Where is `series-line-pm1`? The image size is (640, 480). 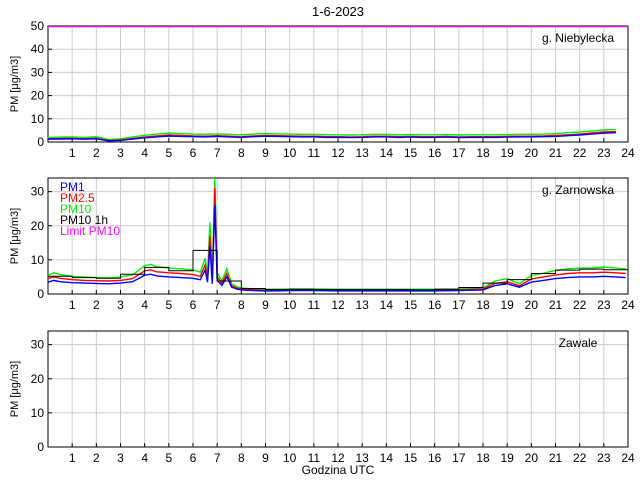
series-line-pm1 is located at coordinates (332, 137).